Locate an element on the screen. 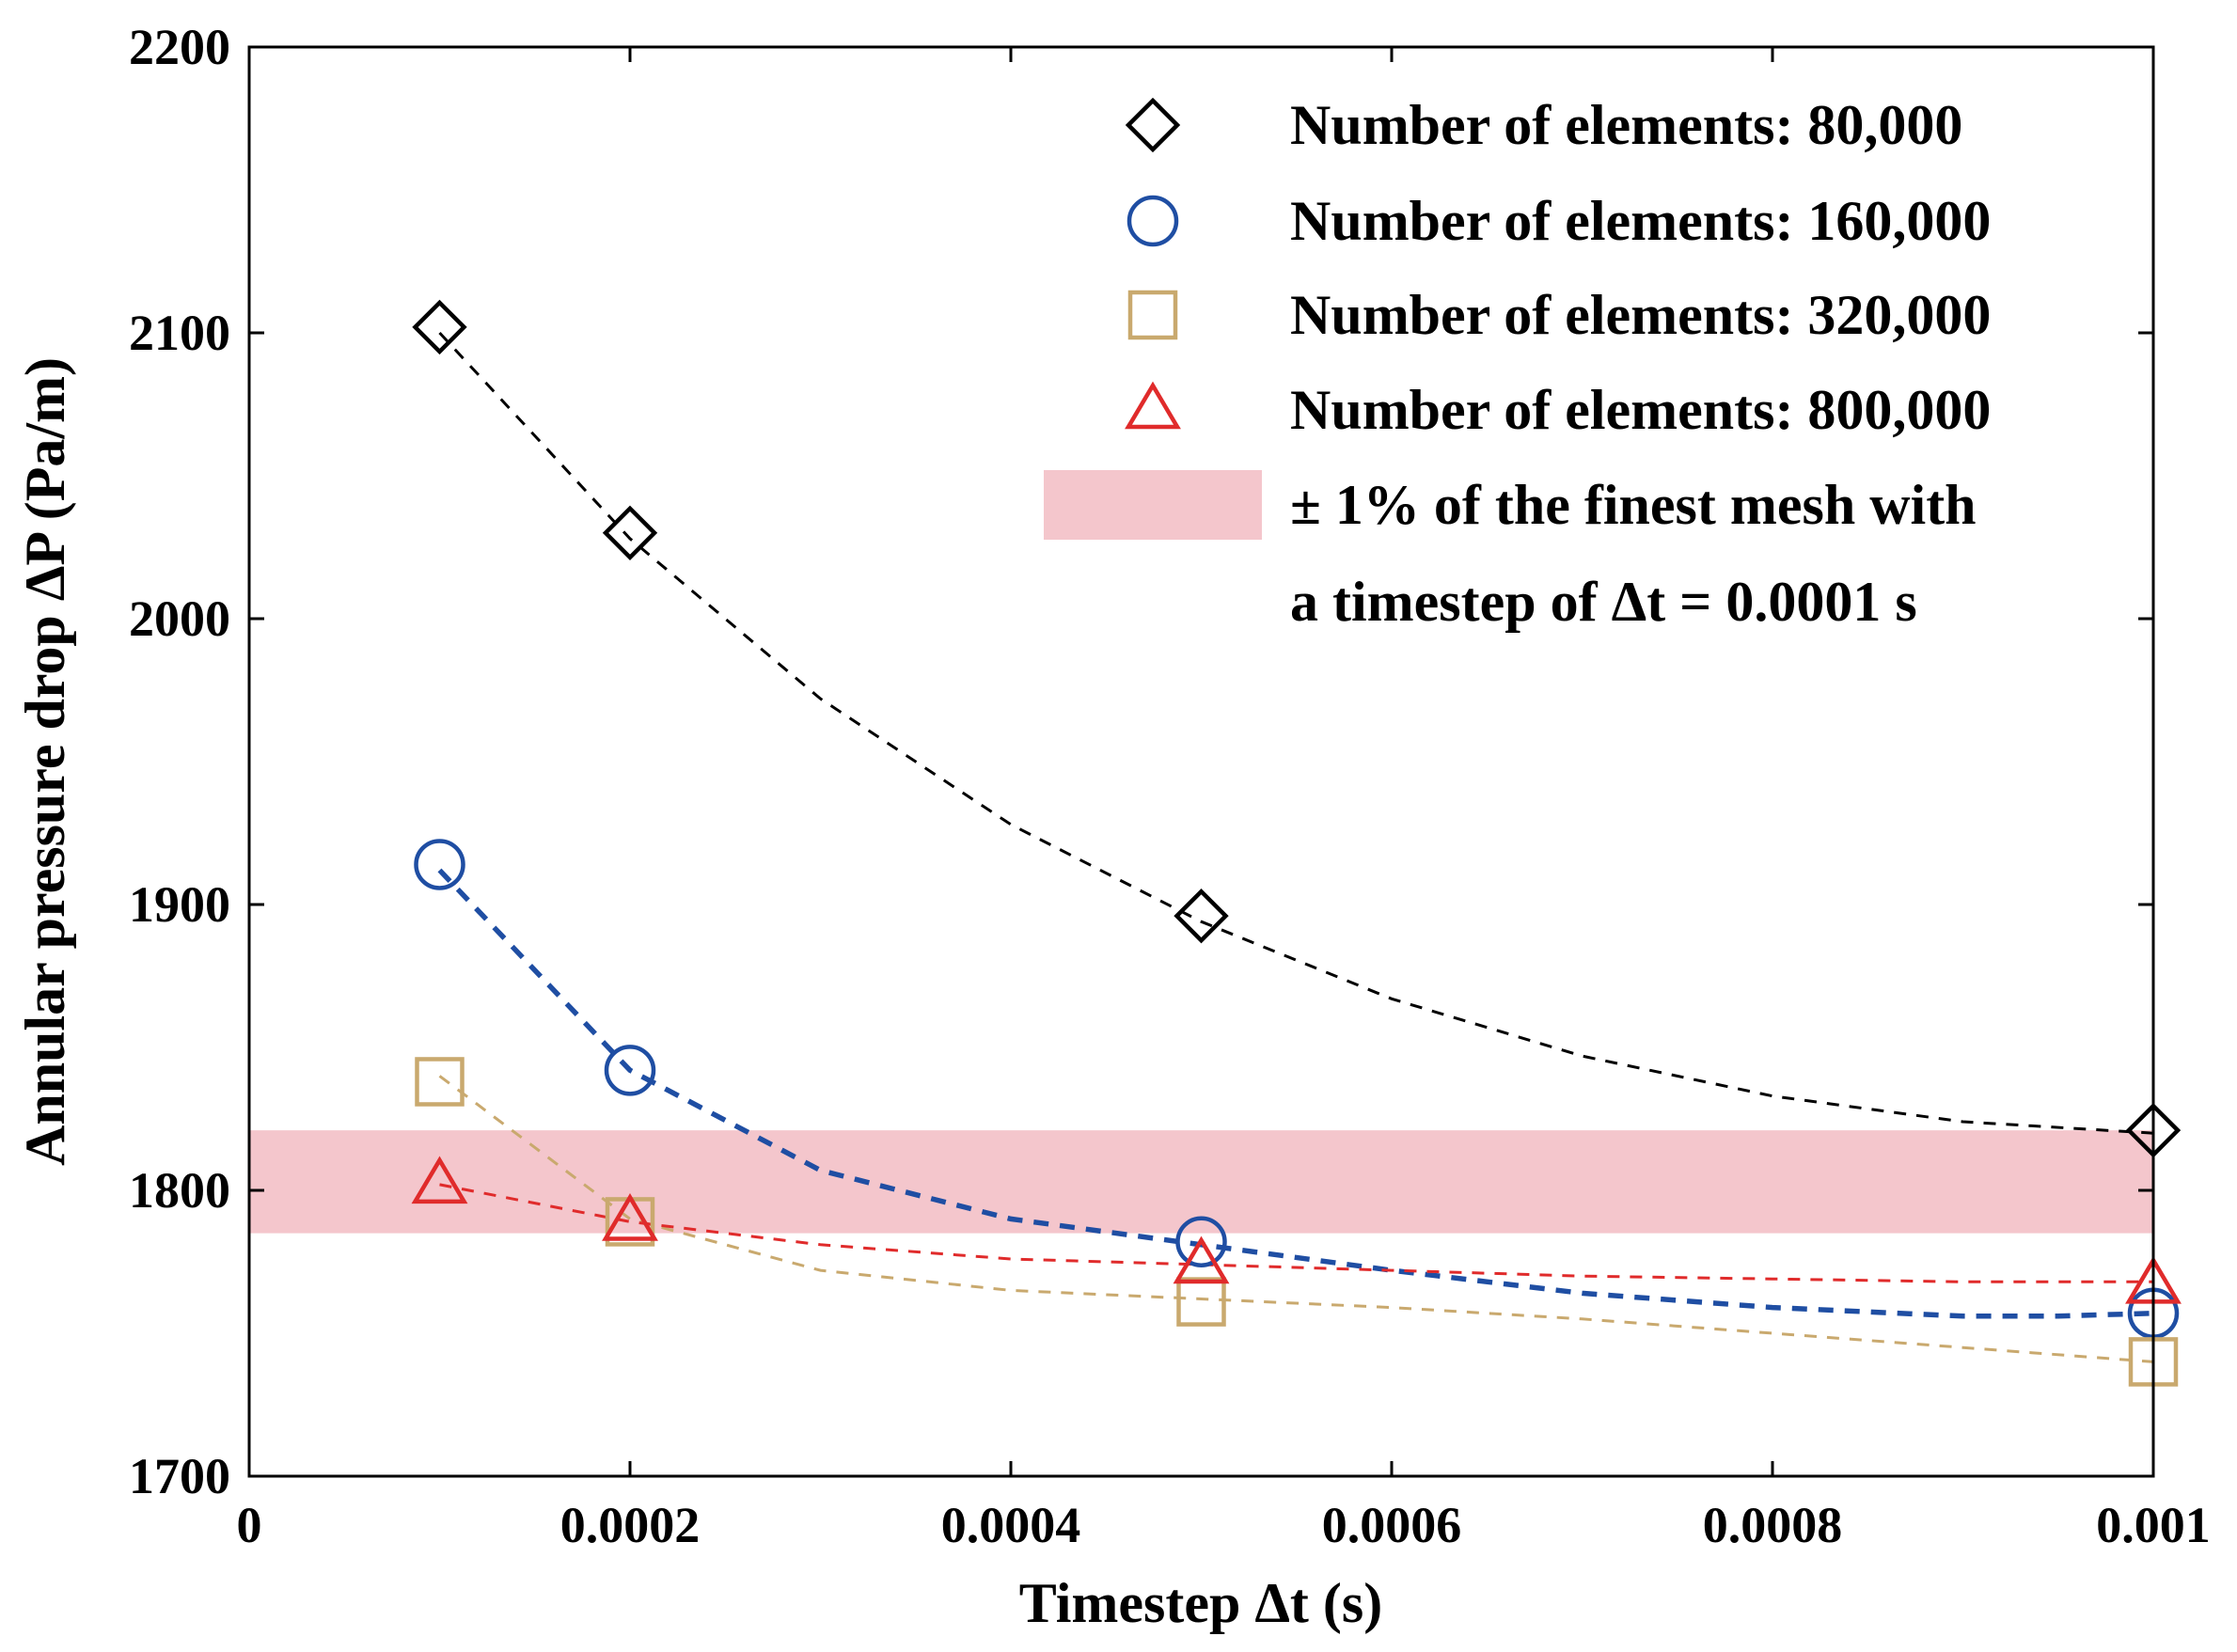  fit-curve-triangle is located at coordinates (1296, 1233).